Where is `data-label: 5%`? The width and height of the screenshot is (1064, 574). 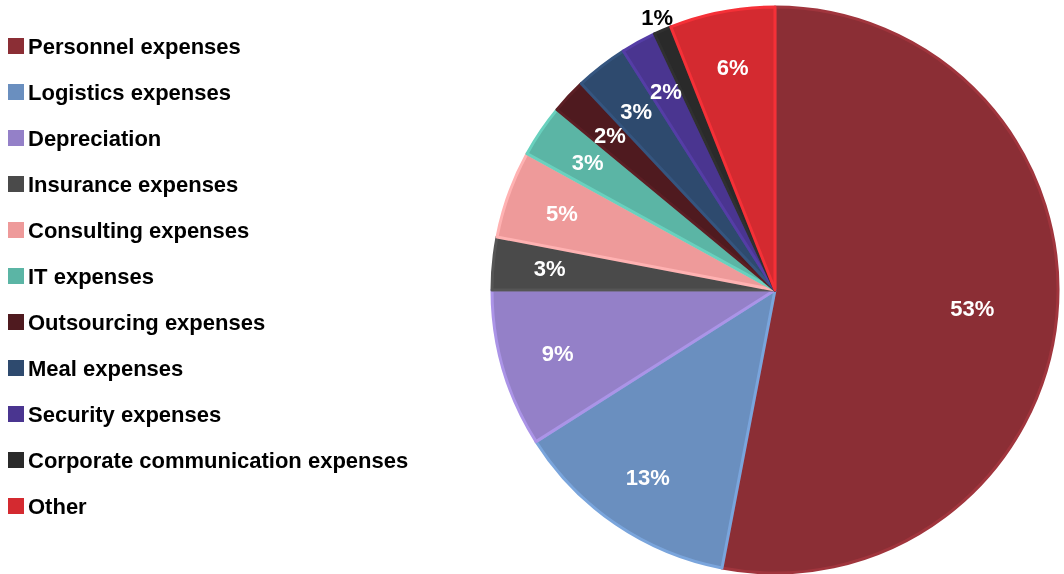 data-label: 5% is located at coordinates (562, 213).